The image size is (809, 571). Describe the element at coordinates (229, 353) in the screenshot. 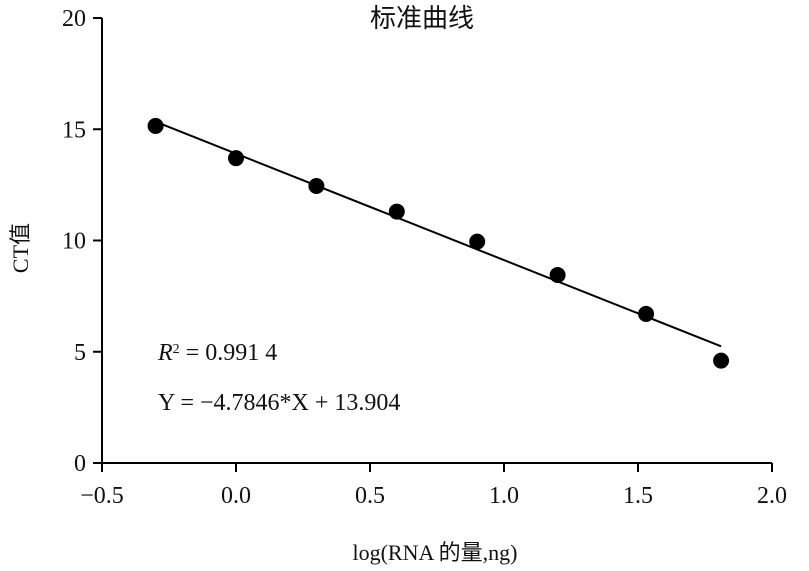

I see `r-squared-value: = 0.991 4` at that location.